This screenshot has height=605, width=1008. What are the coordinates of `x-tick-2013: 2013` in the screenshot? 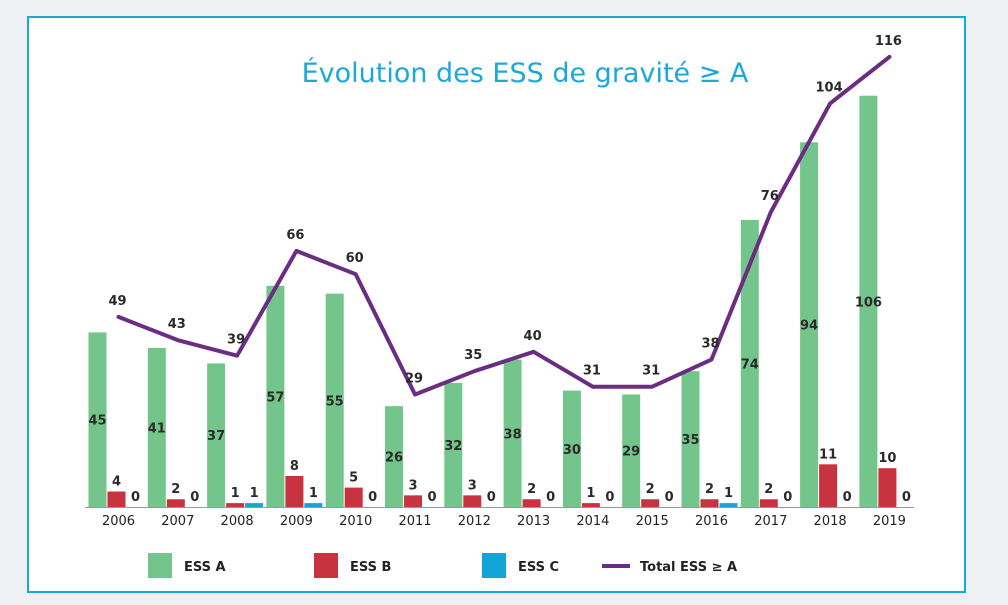 It's located at (533, 521).